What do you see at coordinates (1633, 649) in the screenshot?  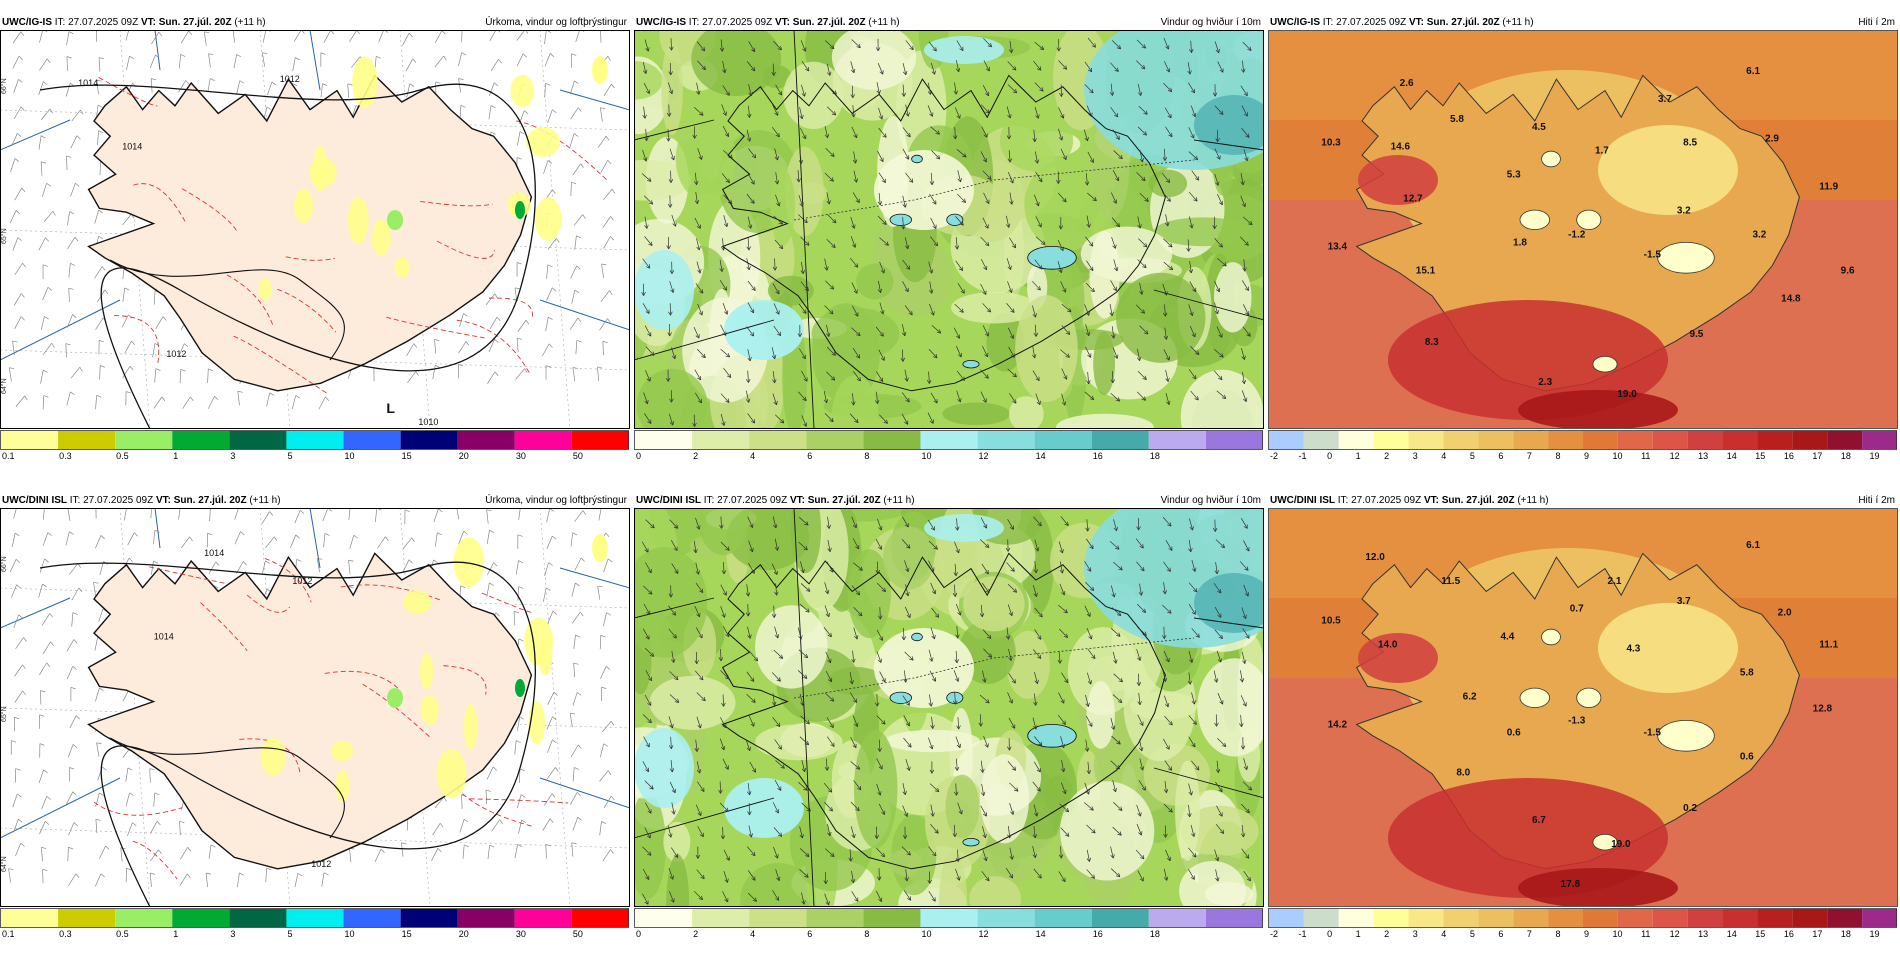 I see `temperature-value-label: 4.3` at bounding box center [1633, 649].